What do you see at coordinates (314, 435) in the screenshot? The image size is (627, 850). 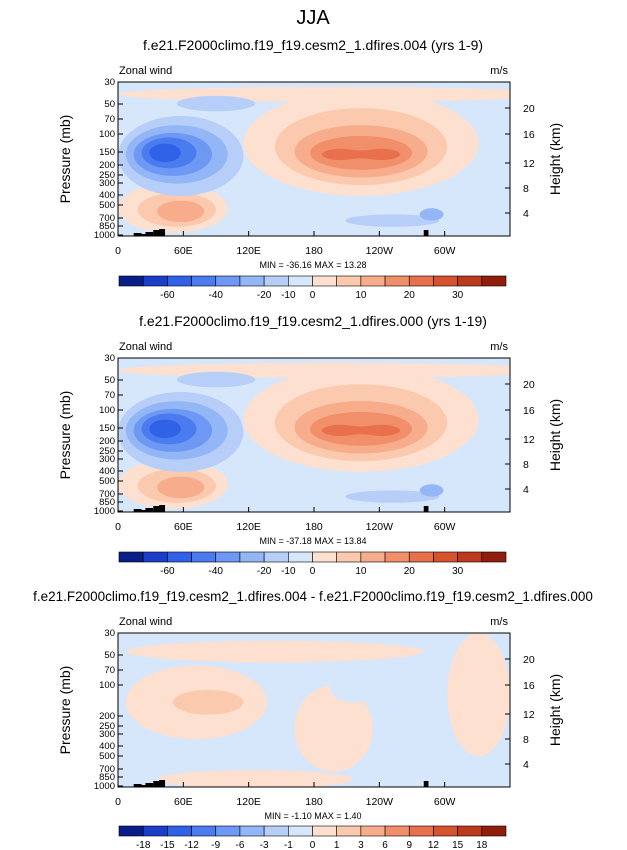 I see `contour-field` at bounding box center [314, 435].